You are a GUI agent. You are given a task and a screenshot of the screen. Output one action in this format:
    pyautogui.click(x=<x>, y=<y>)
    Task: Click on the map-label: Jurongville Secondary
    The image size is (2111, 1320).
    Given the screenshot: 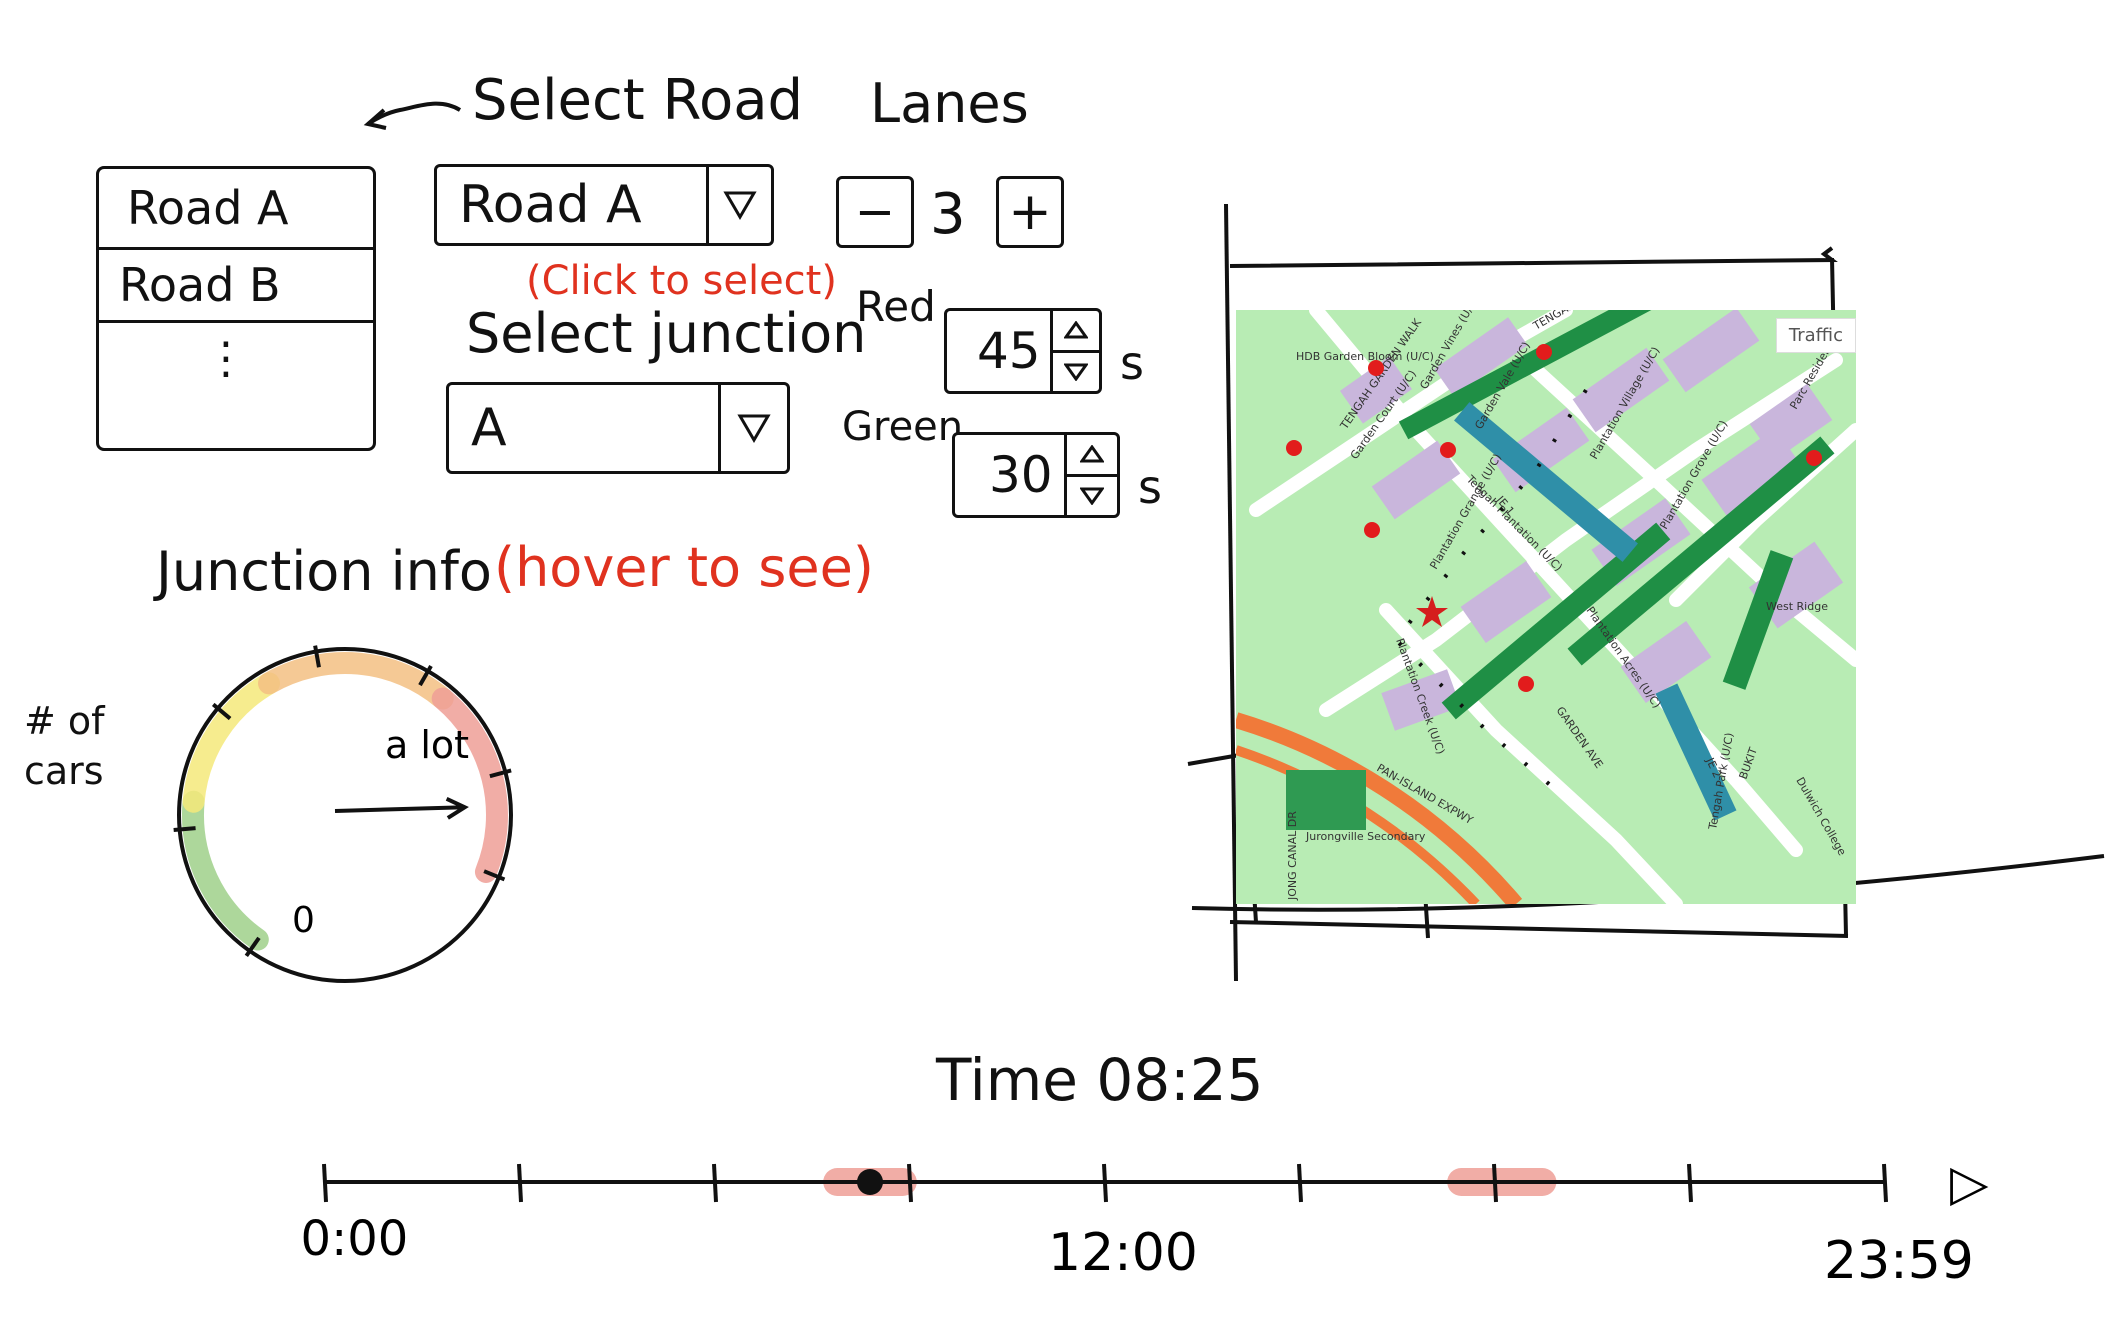 What is the action you would take?
    pyautogui.click(x=1365, y=836)
    